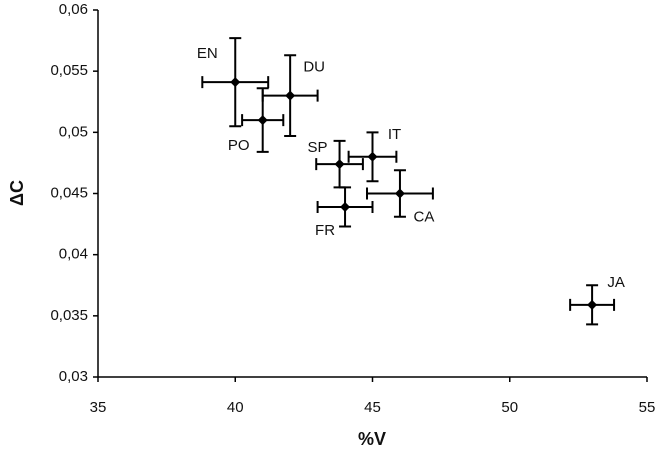  I want to click on y-tick-label: 0,055, so click(69, 70).